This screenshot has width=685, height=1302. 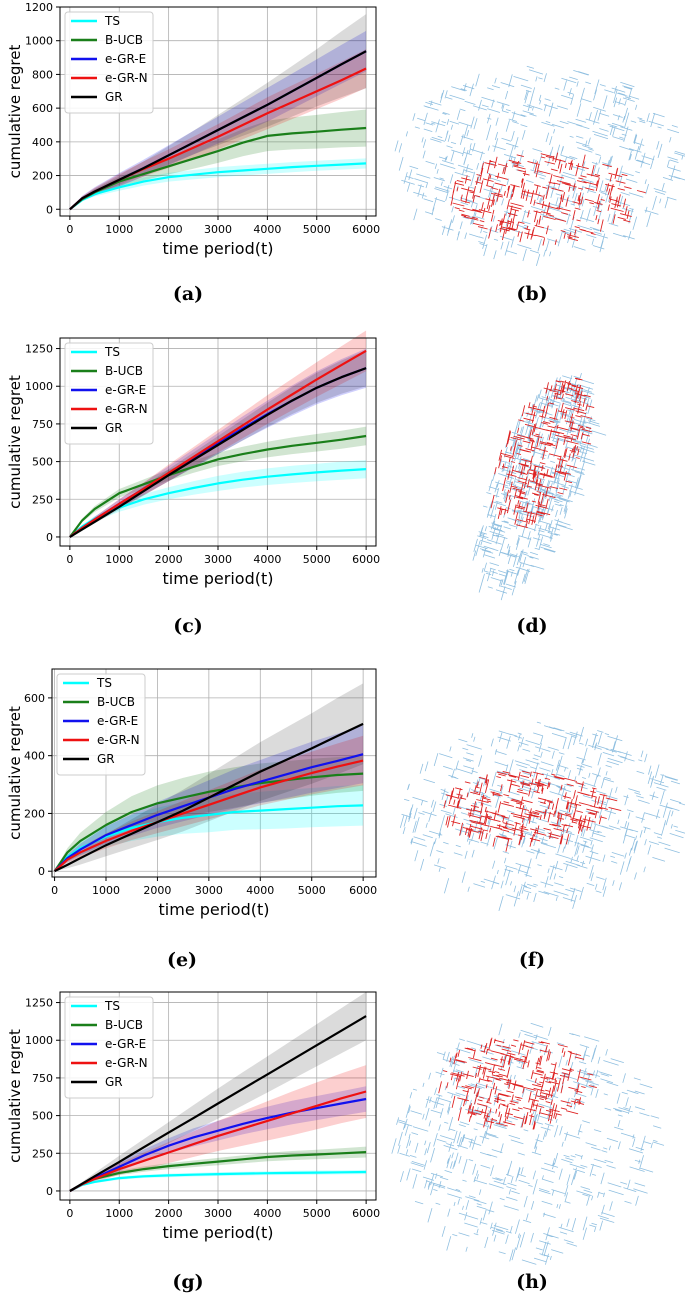 I want to click on y-tick-label: 600, so click(x=42, y=108).